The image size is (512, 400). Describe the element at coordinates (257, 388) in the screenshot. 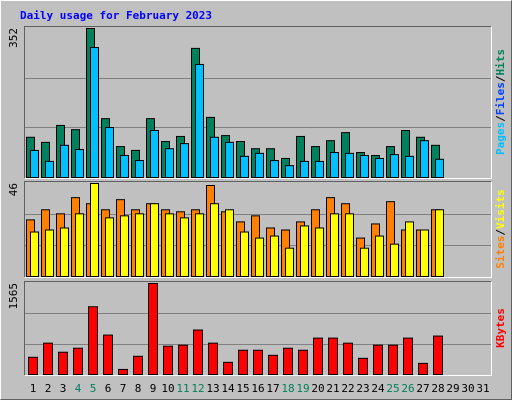

I see `x-tick-label: 16` at that location.